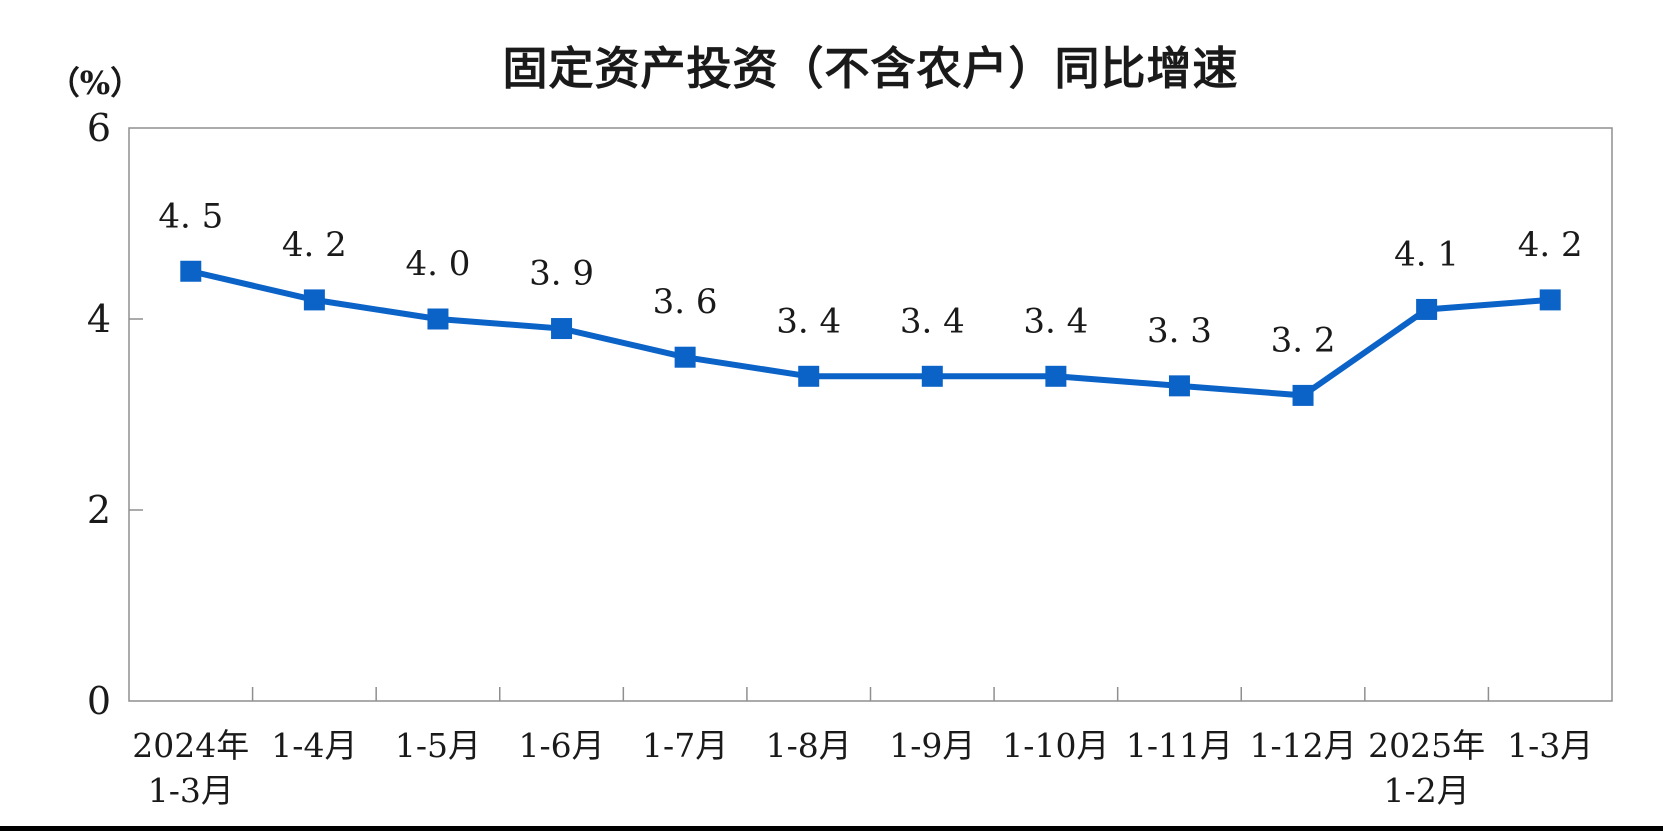 This screenshot has height=835, width=1663. Describe the element at coordinates (99, 128) in the screenshot. I see `y-axis-tick-label: 6` at that location.